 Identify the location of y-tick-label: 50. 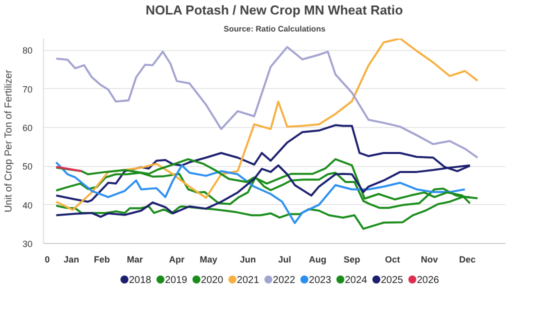
(27, 167).